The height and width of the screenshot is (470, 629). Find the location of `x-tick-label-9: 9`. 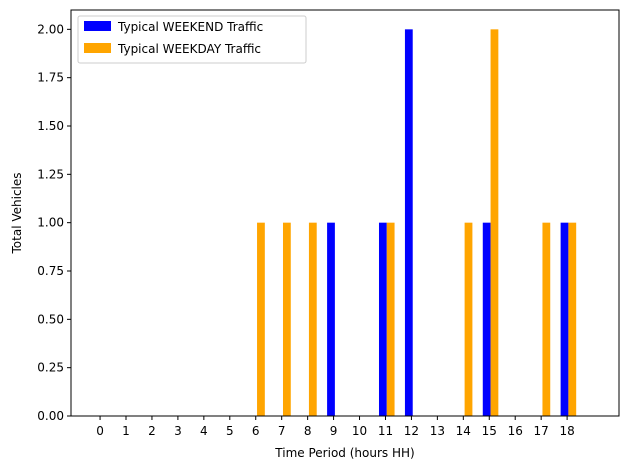

x-tick-label-9: 9 is located at coordinates (334, 431).